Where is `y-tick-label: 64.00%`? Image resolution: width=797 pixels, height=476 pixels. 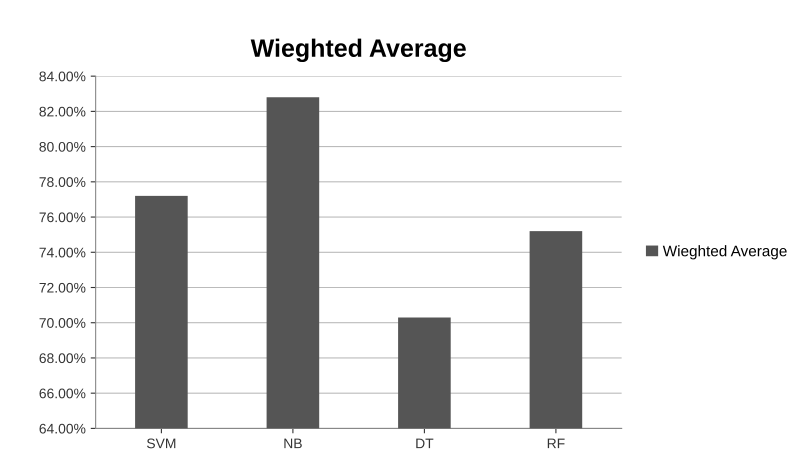
y-tick-label: 64.00% is located at coordinates (63, 429).